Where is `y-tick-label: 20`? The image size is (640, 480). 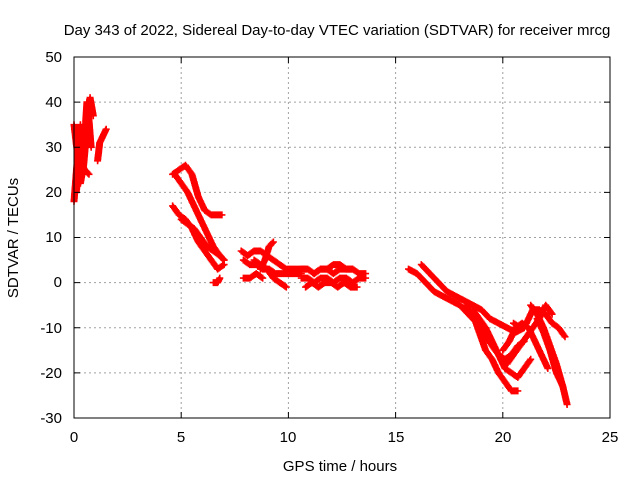 y-tick-label: 20 is located at coordinates (53, 192).